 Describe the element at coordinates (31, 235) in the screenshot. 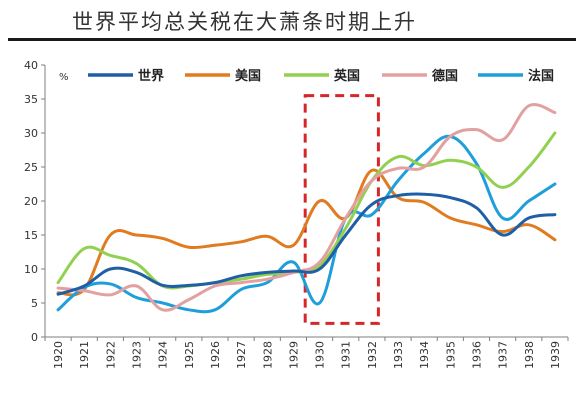

I see `y-tick-label: 15` at that location.